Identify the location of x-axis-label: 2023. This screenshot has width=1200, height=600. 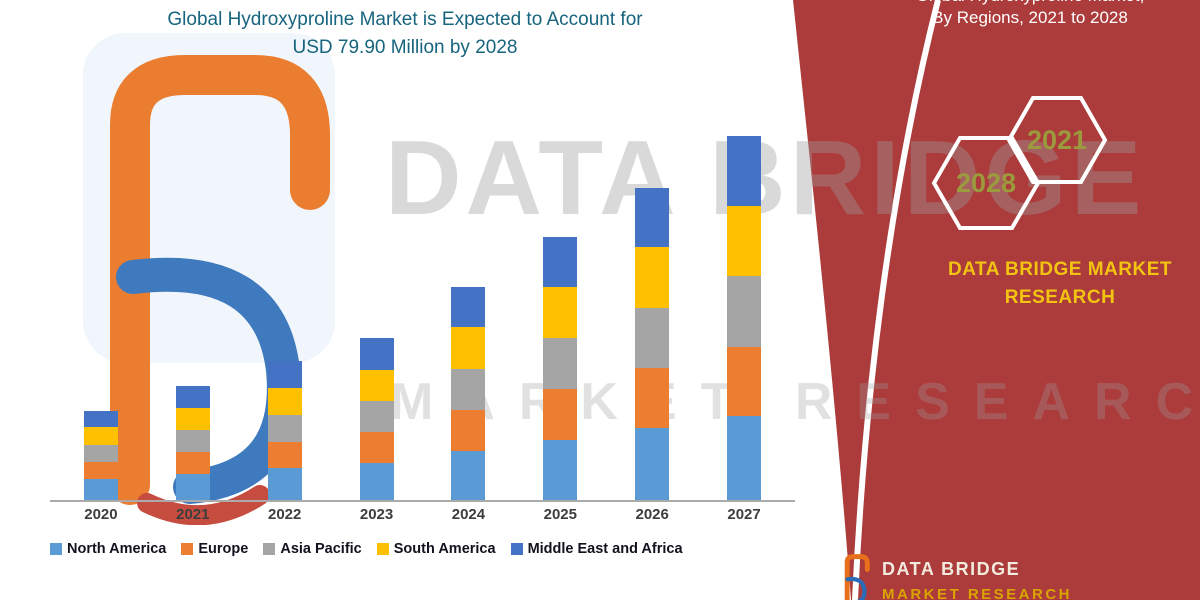
(376, 514).